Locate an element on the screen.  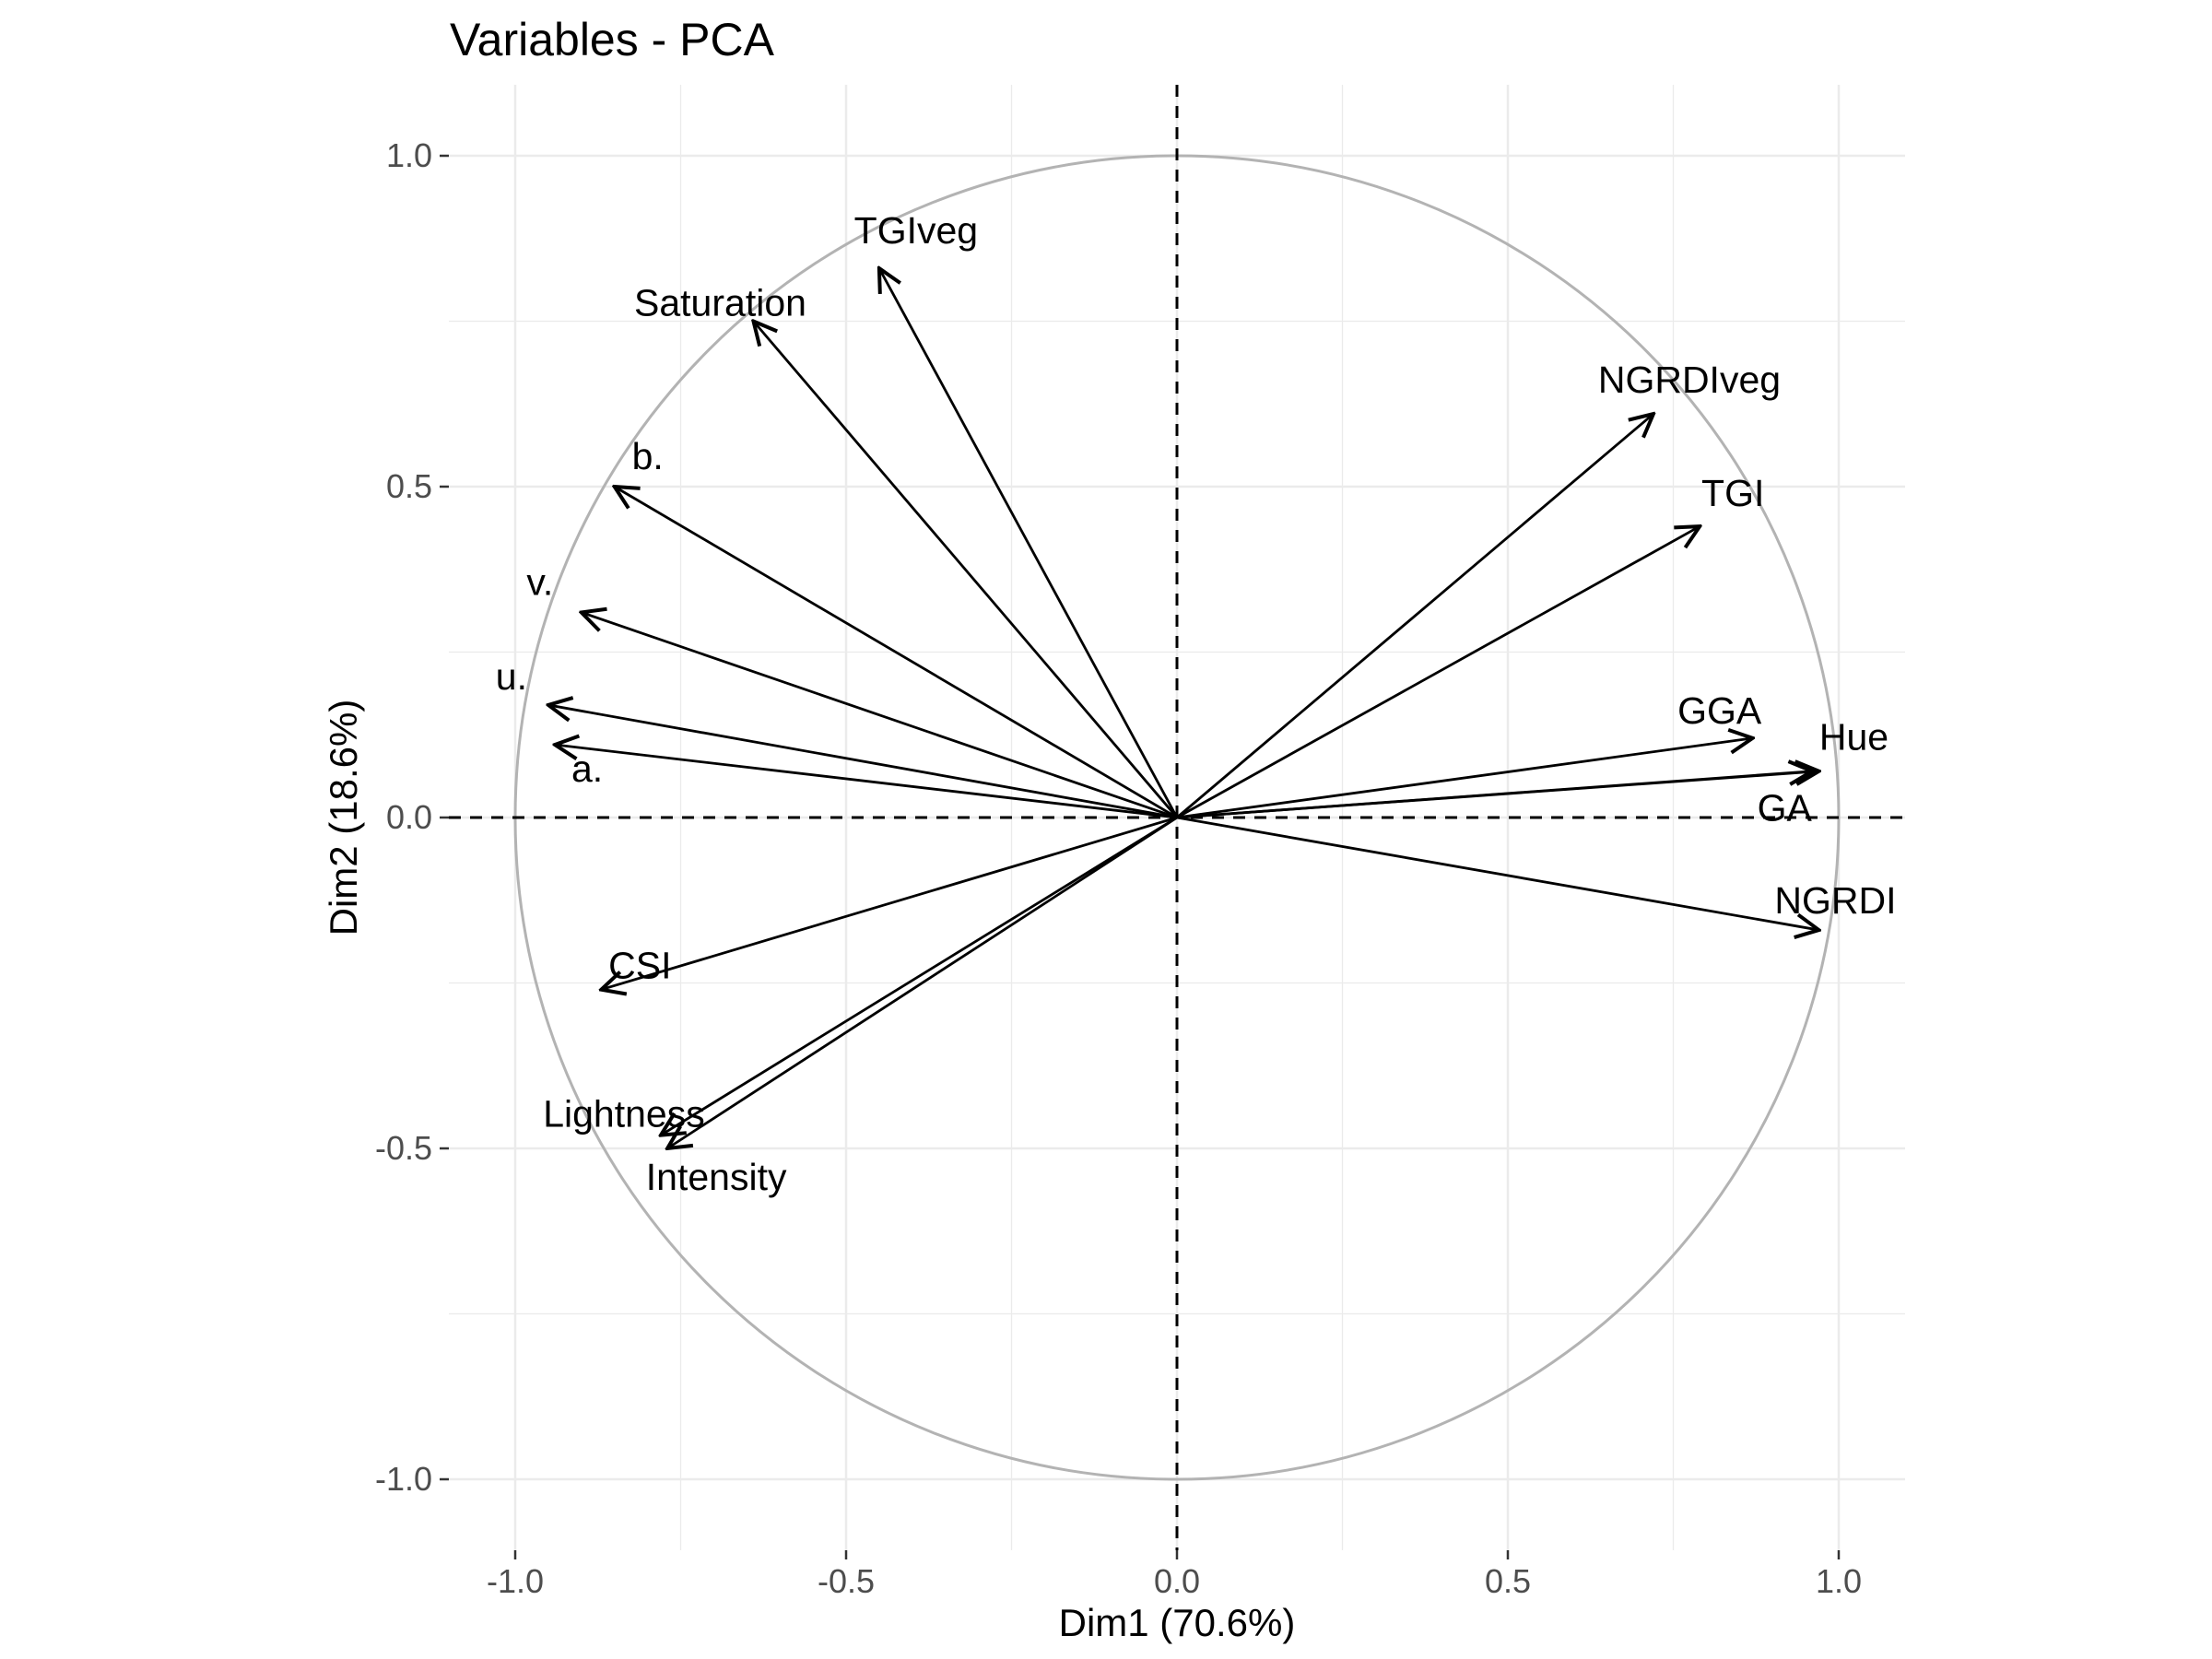
arrow-u is located at coordinates (863, 762).